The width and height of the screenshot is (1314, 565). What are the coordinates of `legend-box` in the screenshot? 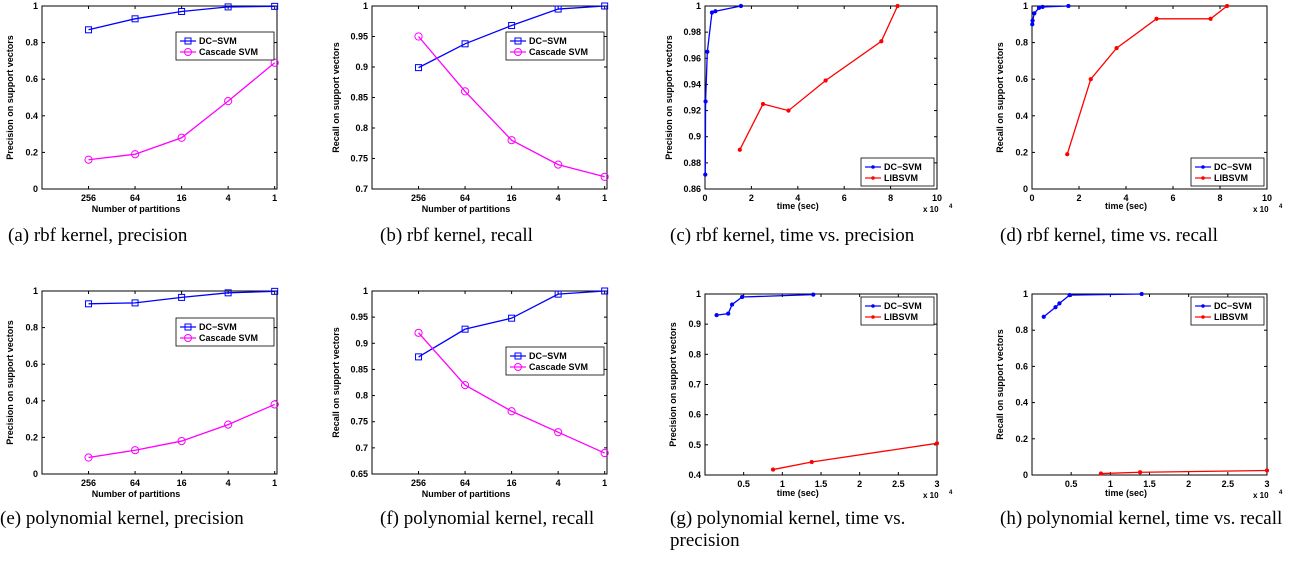 It's located at (555, 361).